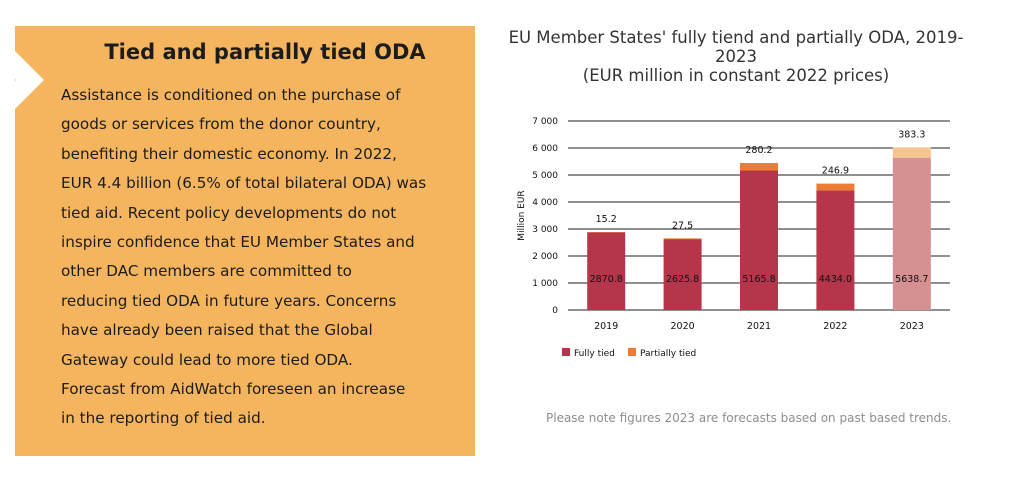 Image resolution: width=1024 pixels, height=477 pixels. I want to click on x-tick-label: 2020, so click(683, 326).